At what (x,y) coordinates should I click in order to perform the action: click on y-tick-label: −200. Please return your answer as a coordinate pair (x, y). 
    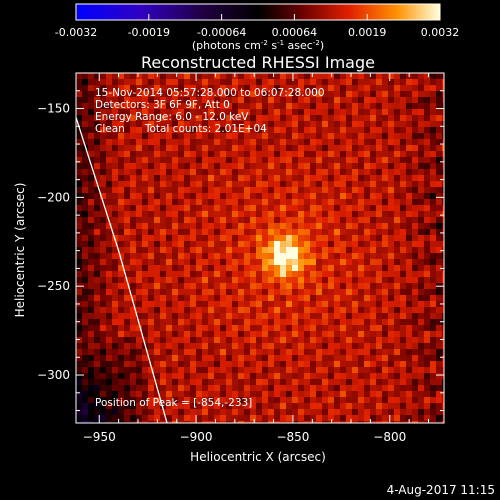
    Looking at the image, I should click on (53, 197).